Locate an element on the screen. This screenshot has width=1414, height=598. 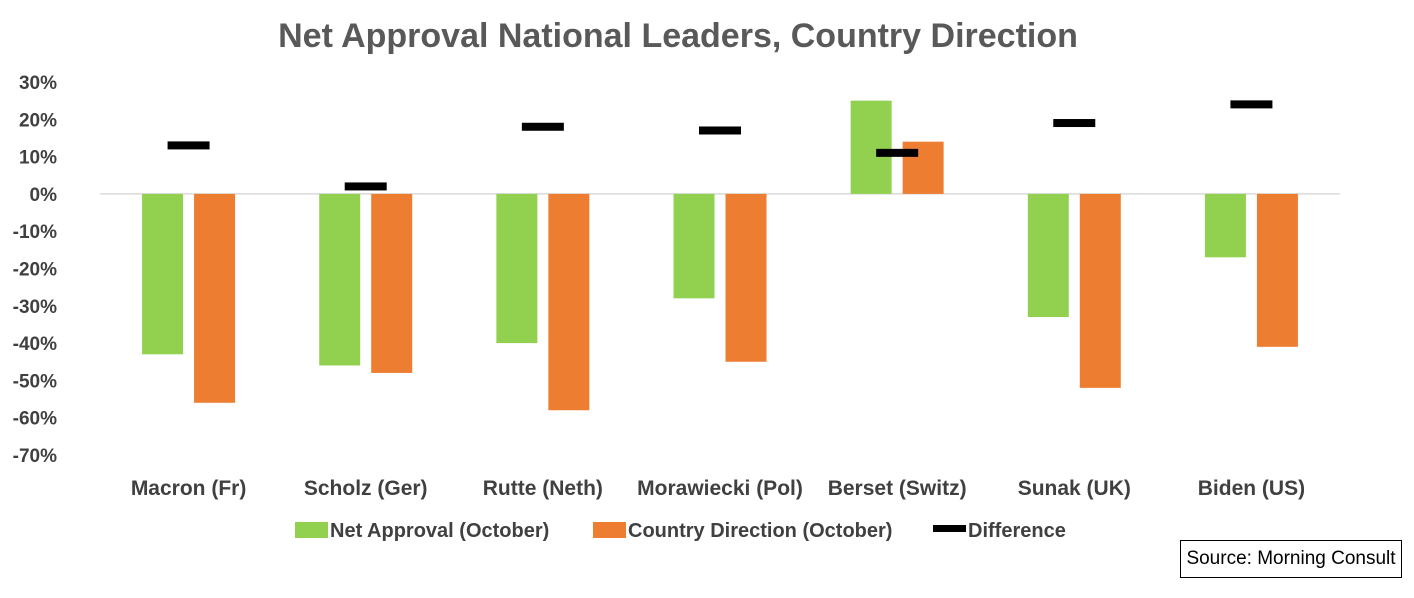
legend-label: Net Approval (October) is located at coordinates (439, 531).